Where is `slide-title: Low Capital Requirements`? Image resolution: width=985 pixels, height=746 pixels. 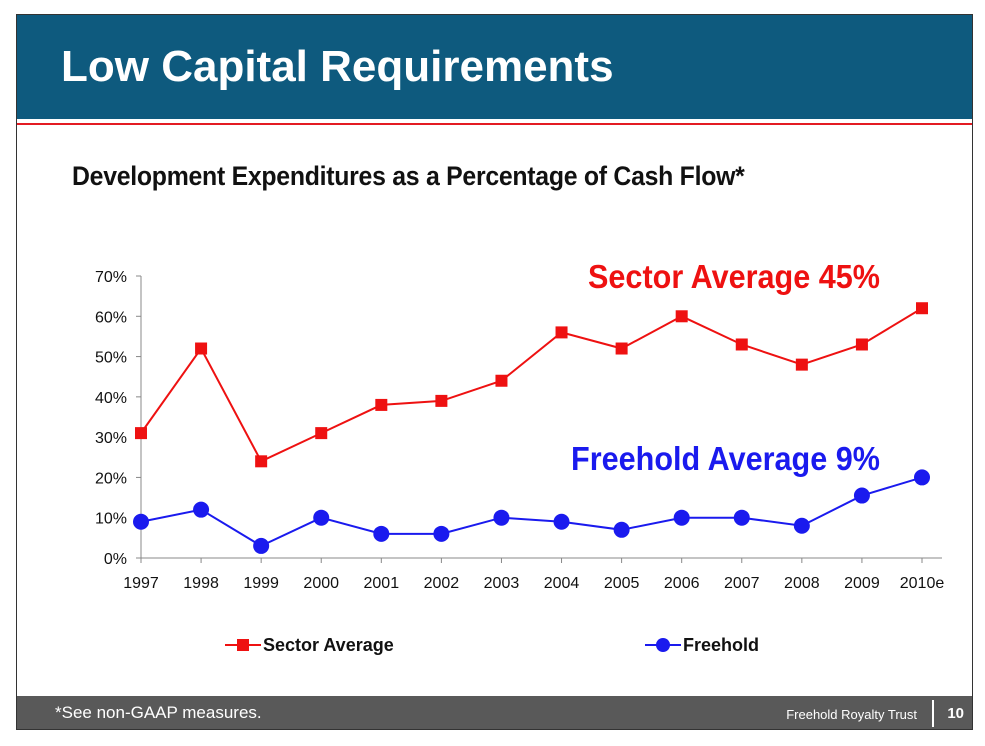 slide-title: Low Capital Requirements is located at coordinates (337, 66).